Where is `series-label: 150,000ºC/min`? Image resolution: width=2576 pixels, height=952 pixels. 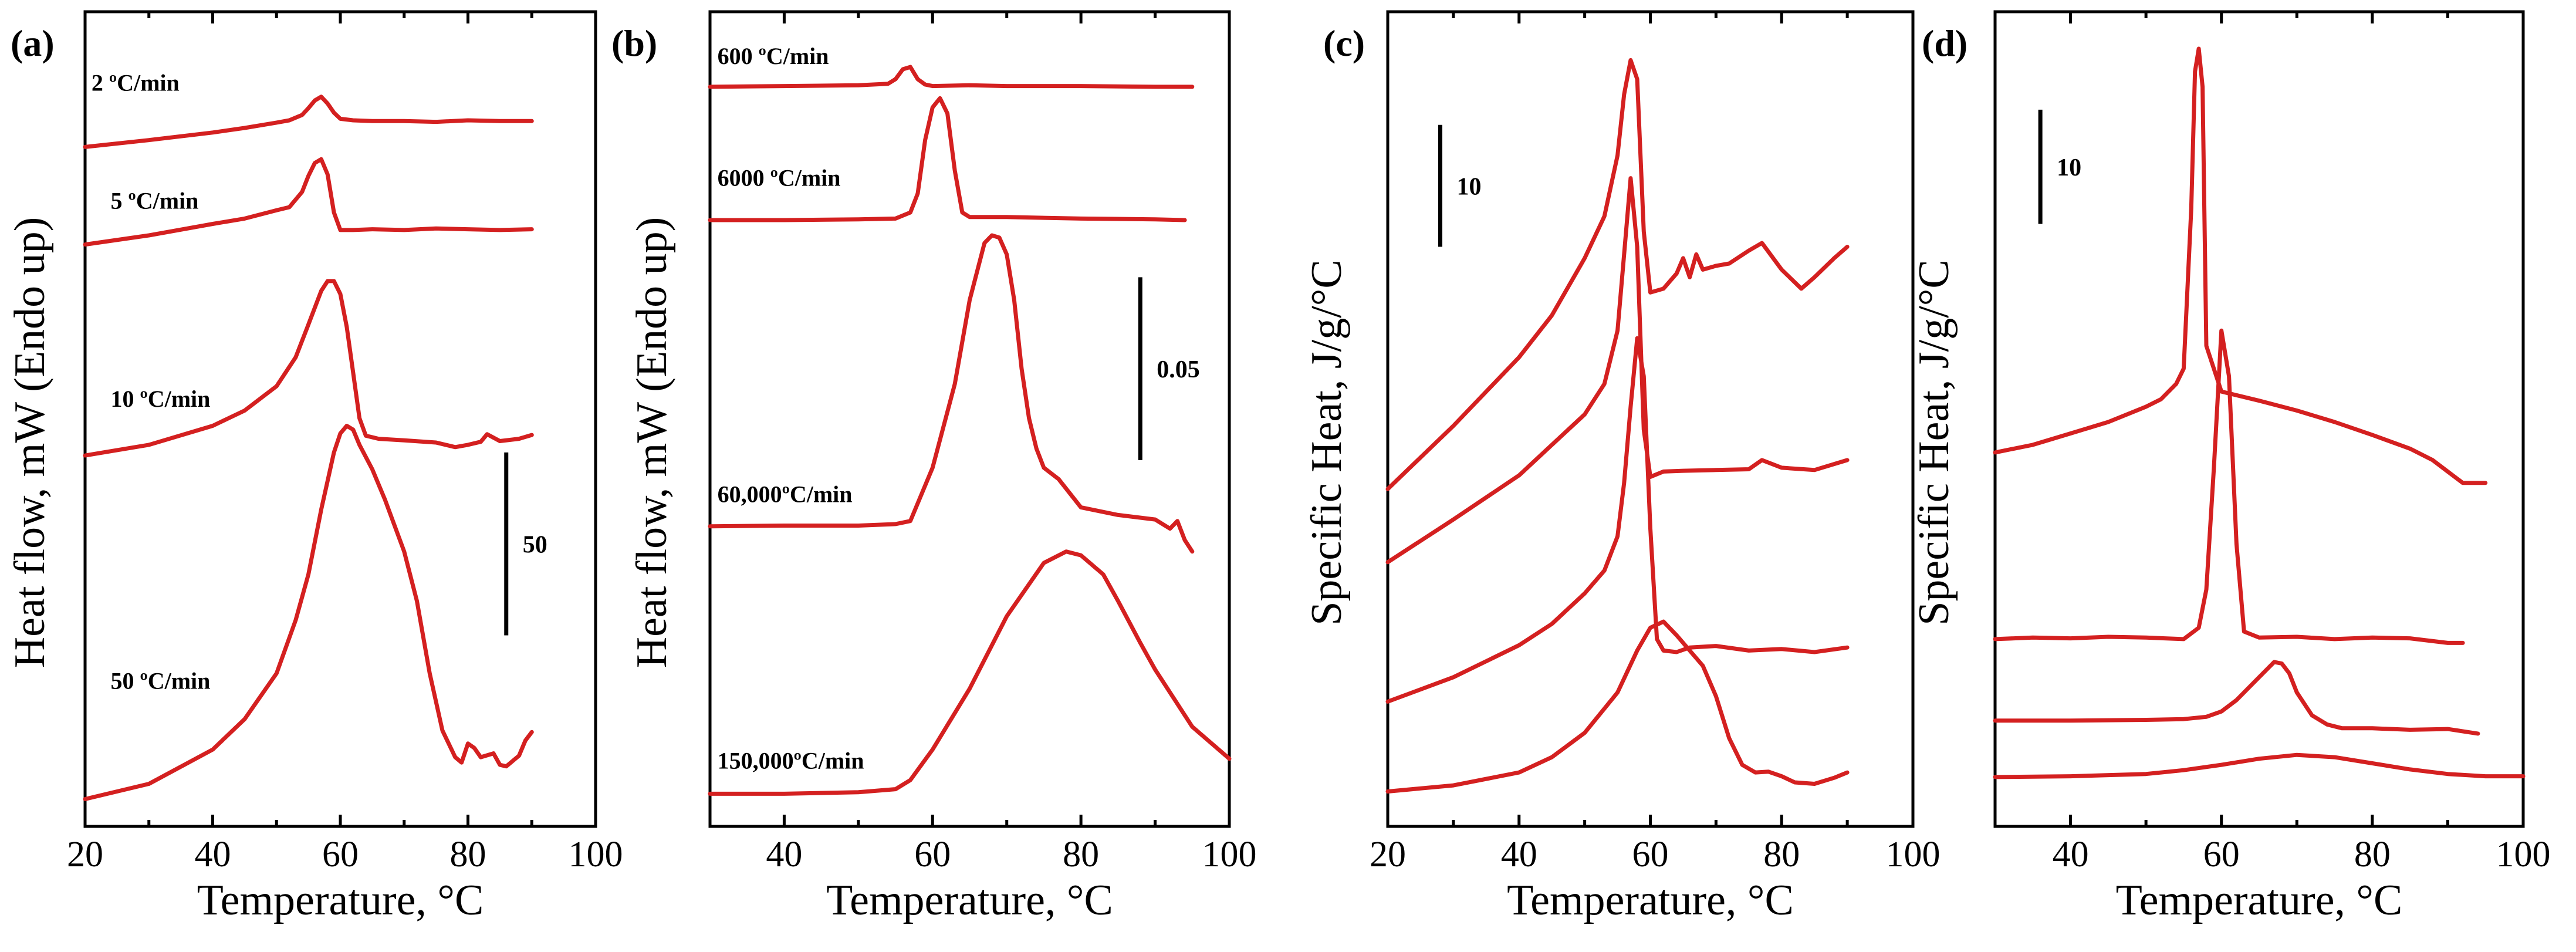
series-label: 150,000ºC/min is located at coordinates (791, 761).